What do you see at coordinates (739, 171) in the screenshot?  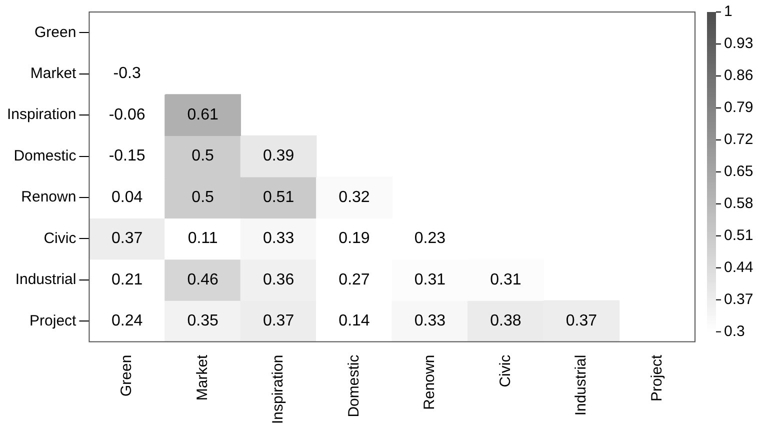 I see `color-bar-label: 0.65` at bounding box center [739, 171].